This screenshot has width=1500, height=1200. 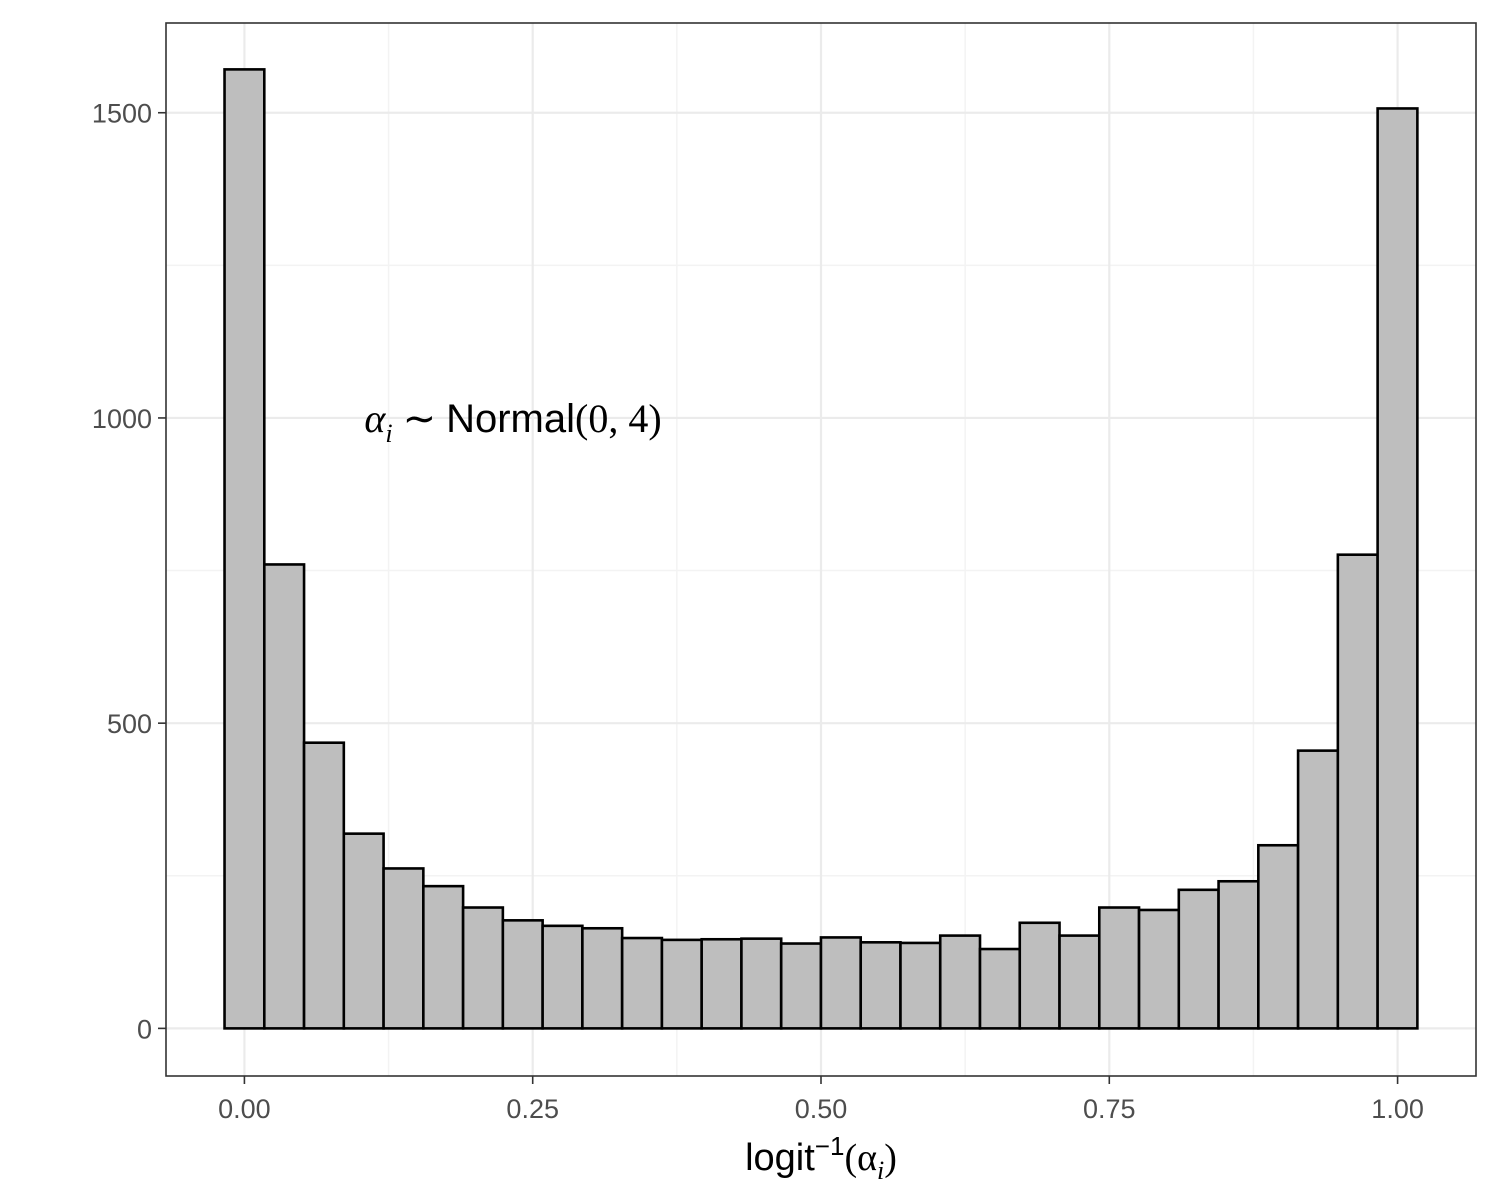 What do you see at coordinates (880, 1170) in the screenshot?
I see `x-axis-title-sub: i` at bounding box center [880, 1170].